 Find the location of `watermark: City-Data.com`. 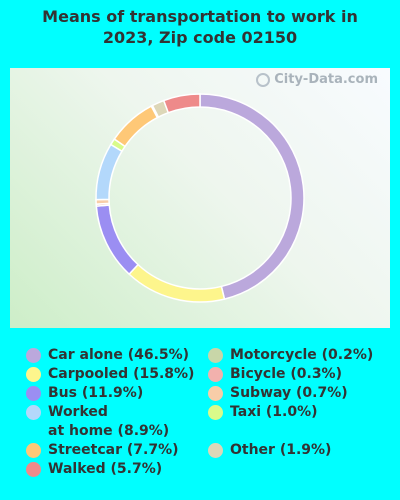

watermark: City-Data.com is located at coordinates (317, 79).